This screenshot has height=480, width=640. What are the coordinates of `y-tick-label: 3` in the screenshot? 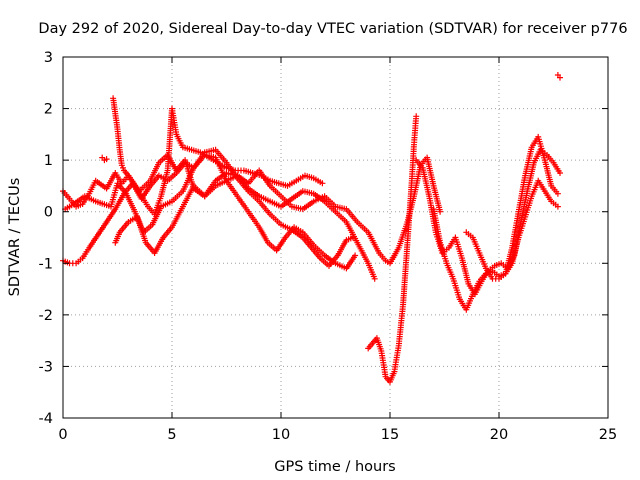 It's located at (48, 58).